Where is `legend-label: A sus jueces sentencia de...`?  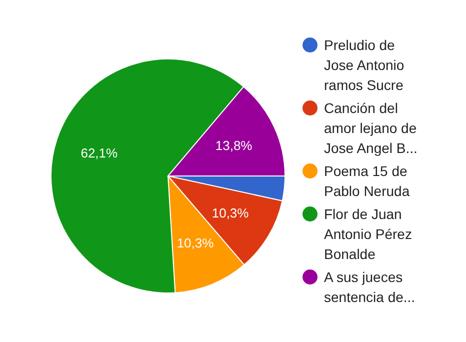
legend-label: A sus jueces sentencia de... is located at coordinates (370, 287).